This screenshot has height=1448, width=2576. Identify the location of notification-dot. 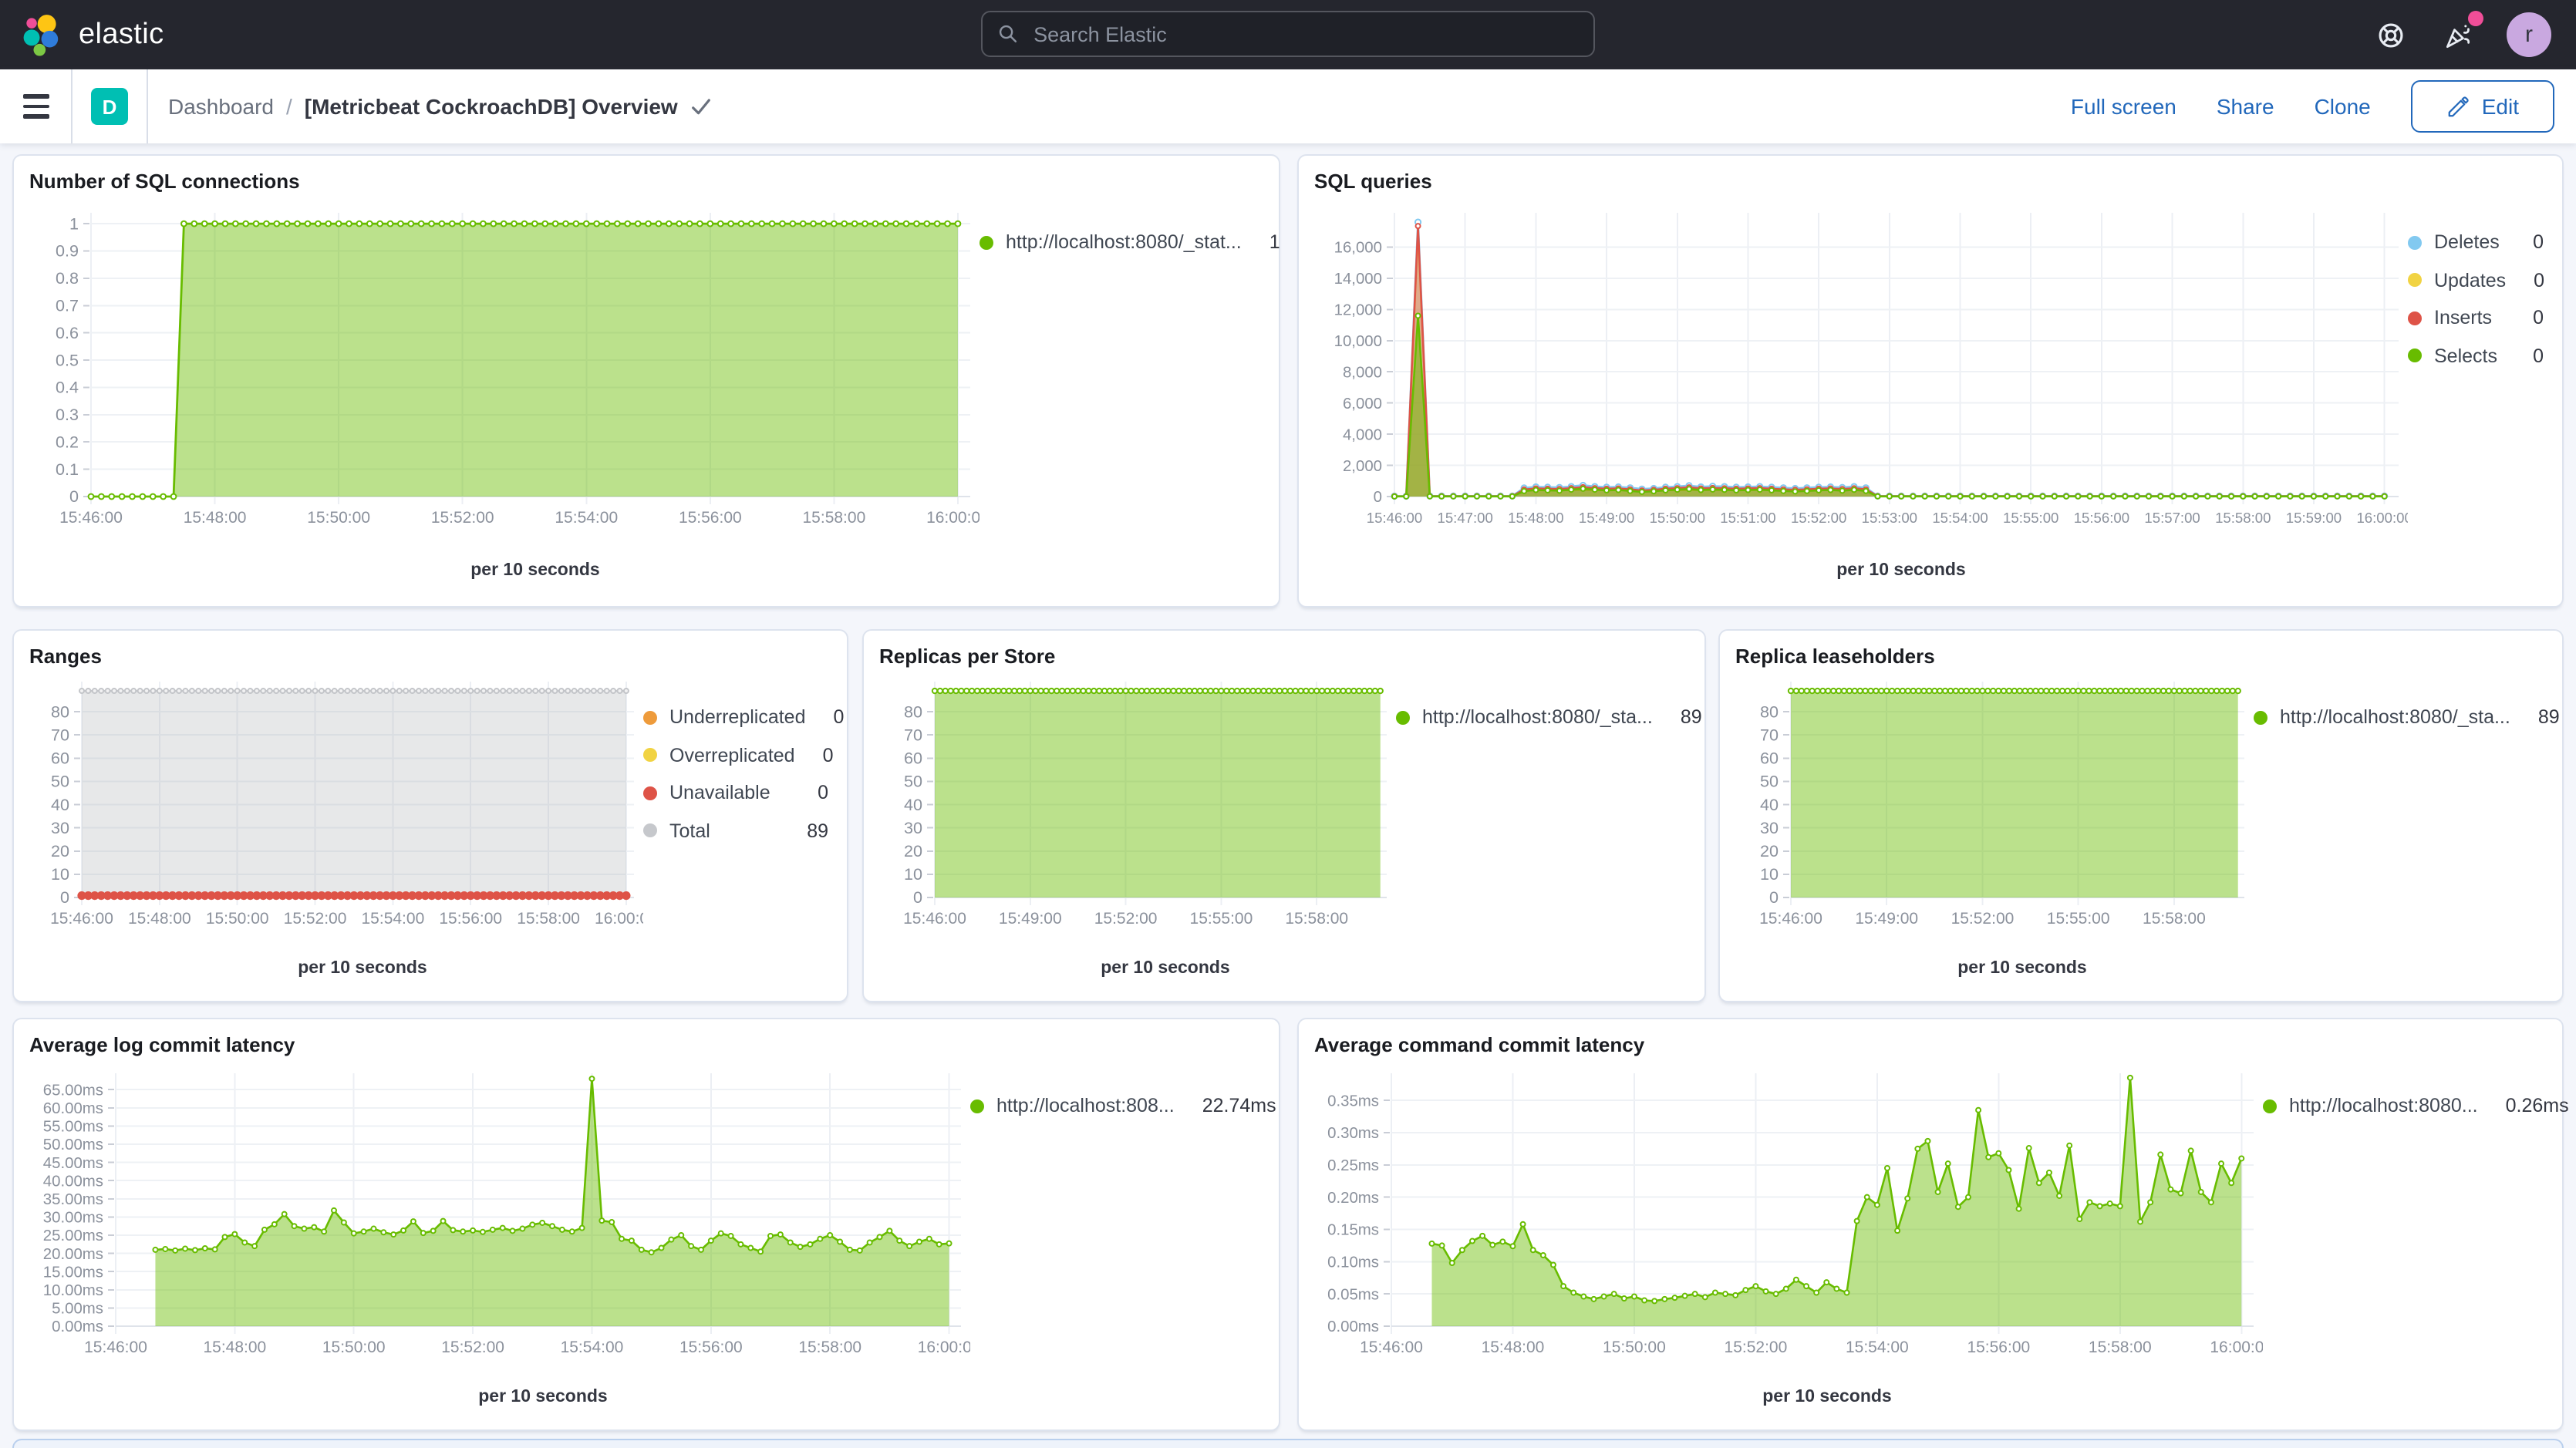
(2475, 17).